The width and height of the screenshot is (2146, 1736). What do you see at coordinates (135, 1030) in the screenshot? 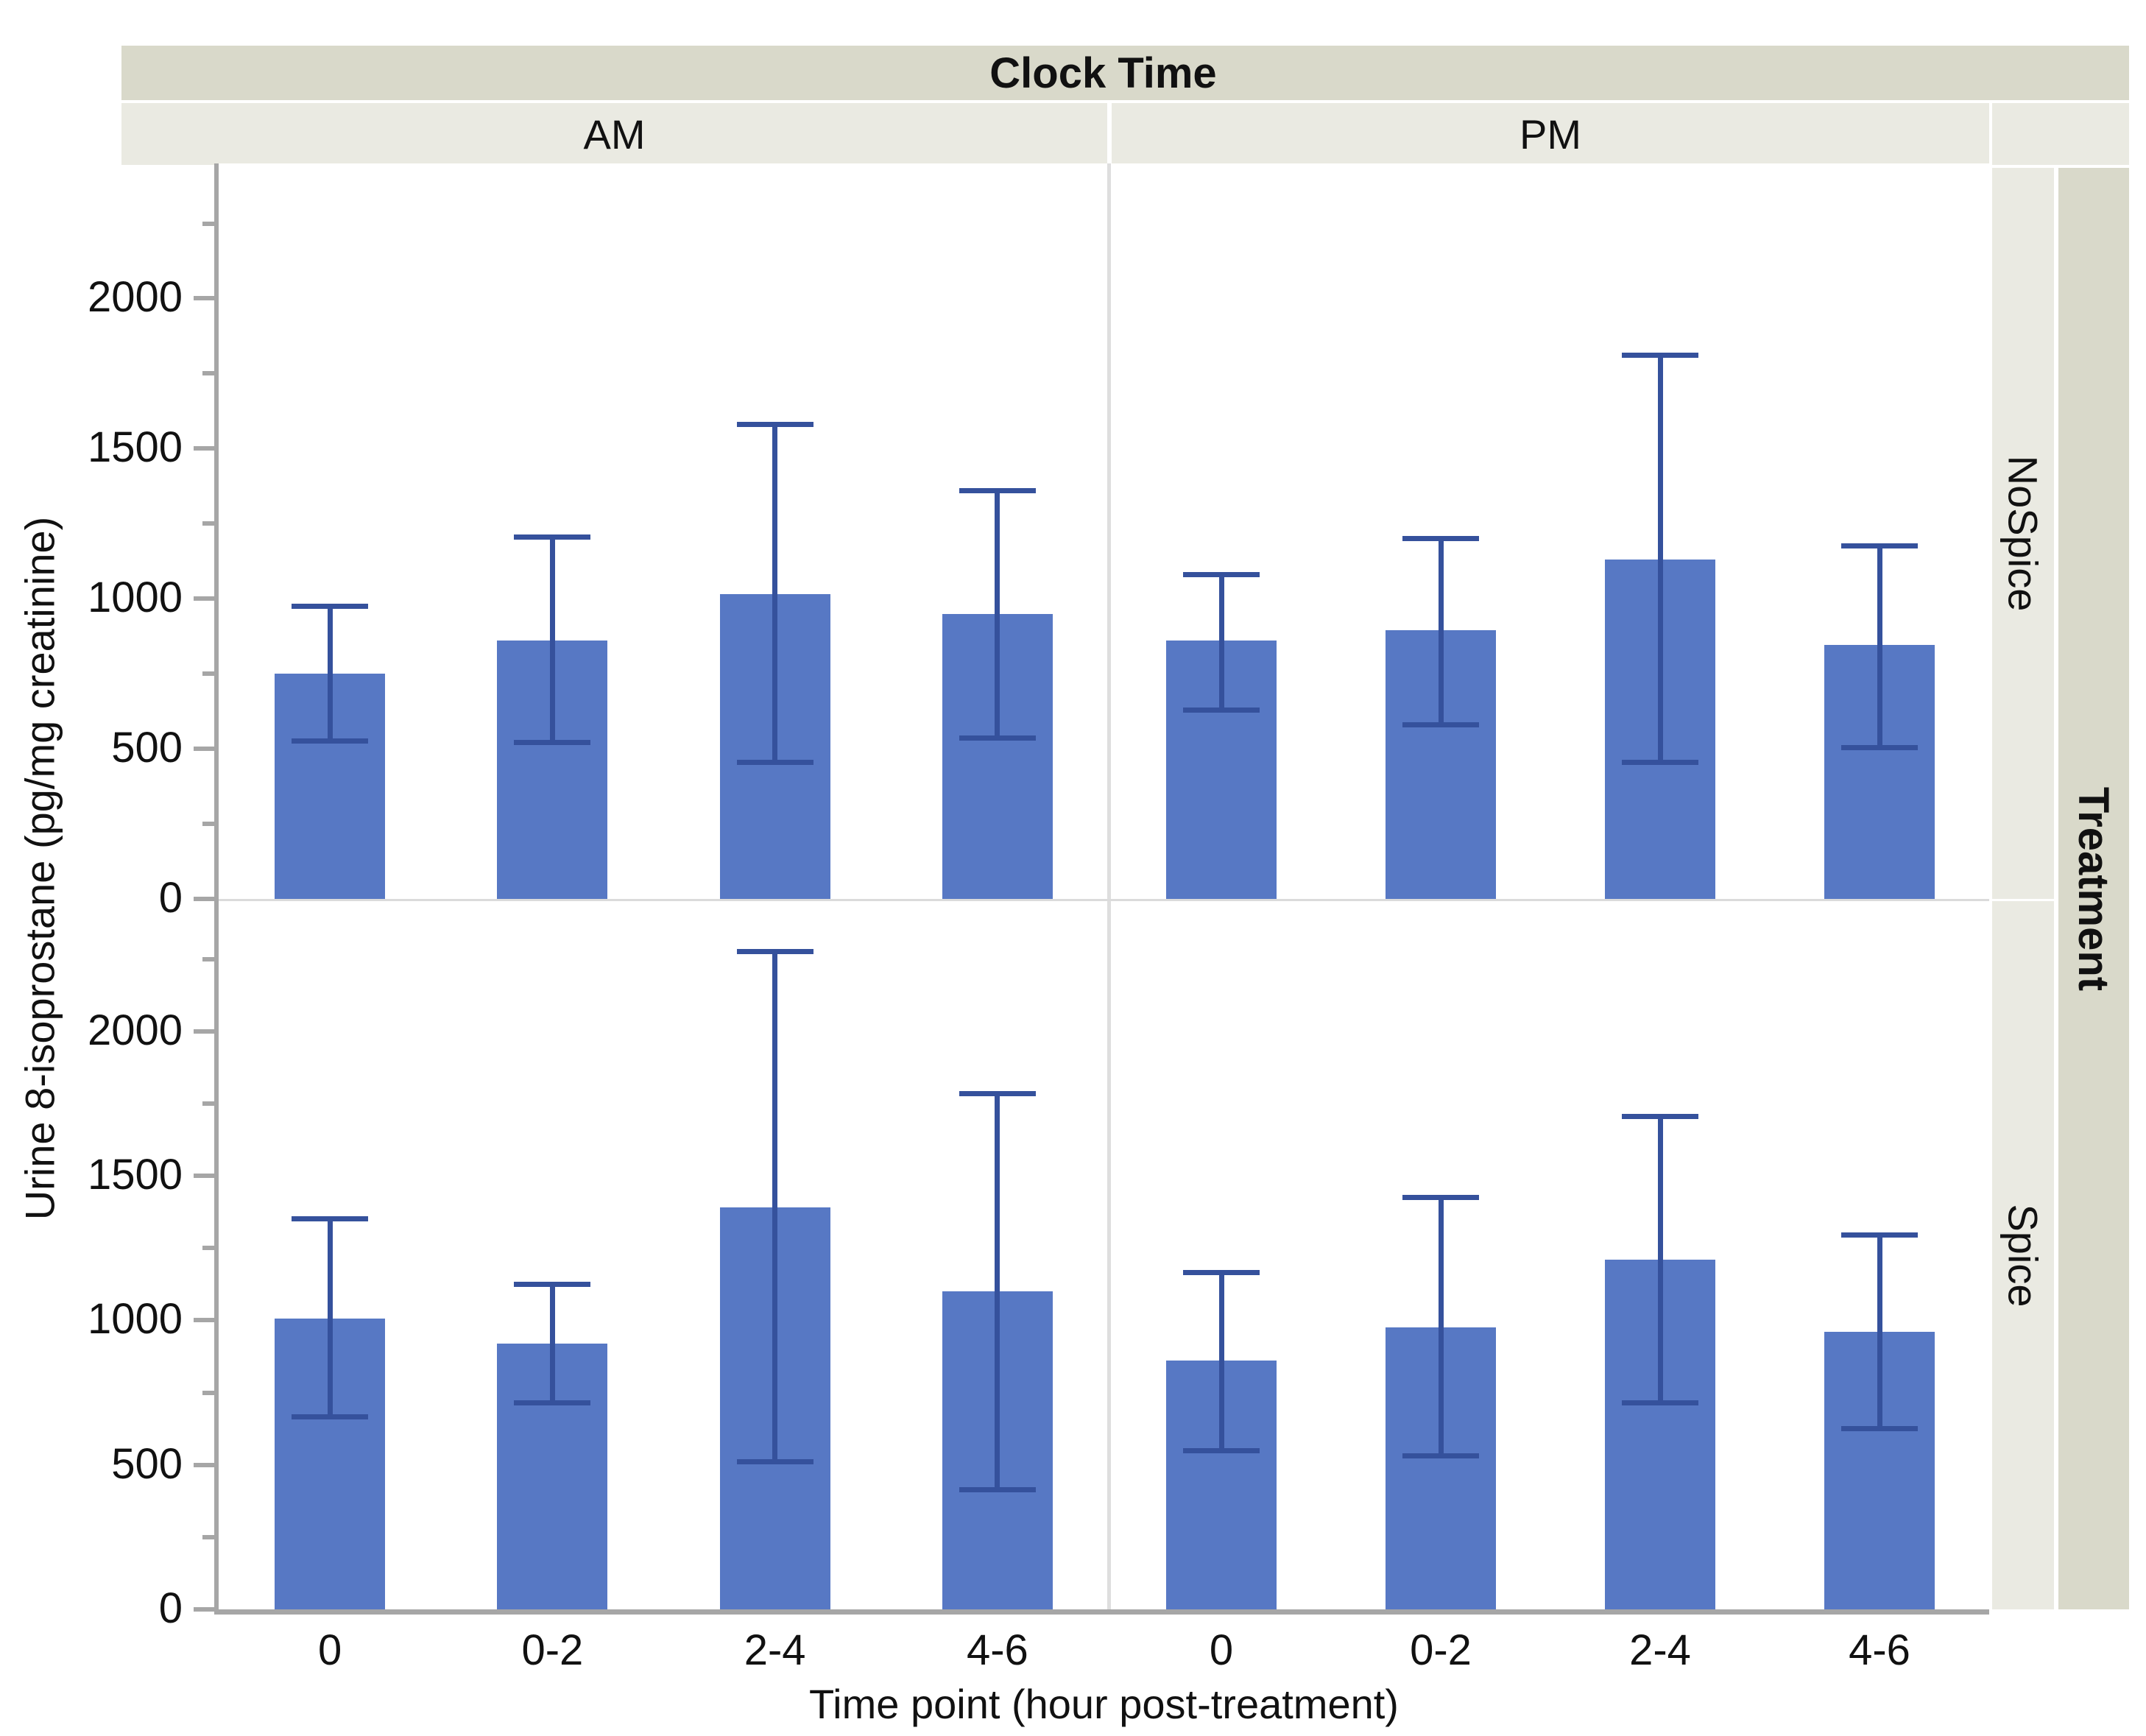
I see `y-tick-label: 2000` at bounding box center [135, 1030].